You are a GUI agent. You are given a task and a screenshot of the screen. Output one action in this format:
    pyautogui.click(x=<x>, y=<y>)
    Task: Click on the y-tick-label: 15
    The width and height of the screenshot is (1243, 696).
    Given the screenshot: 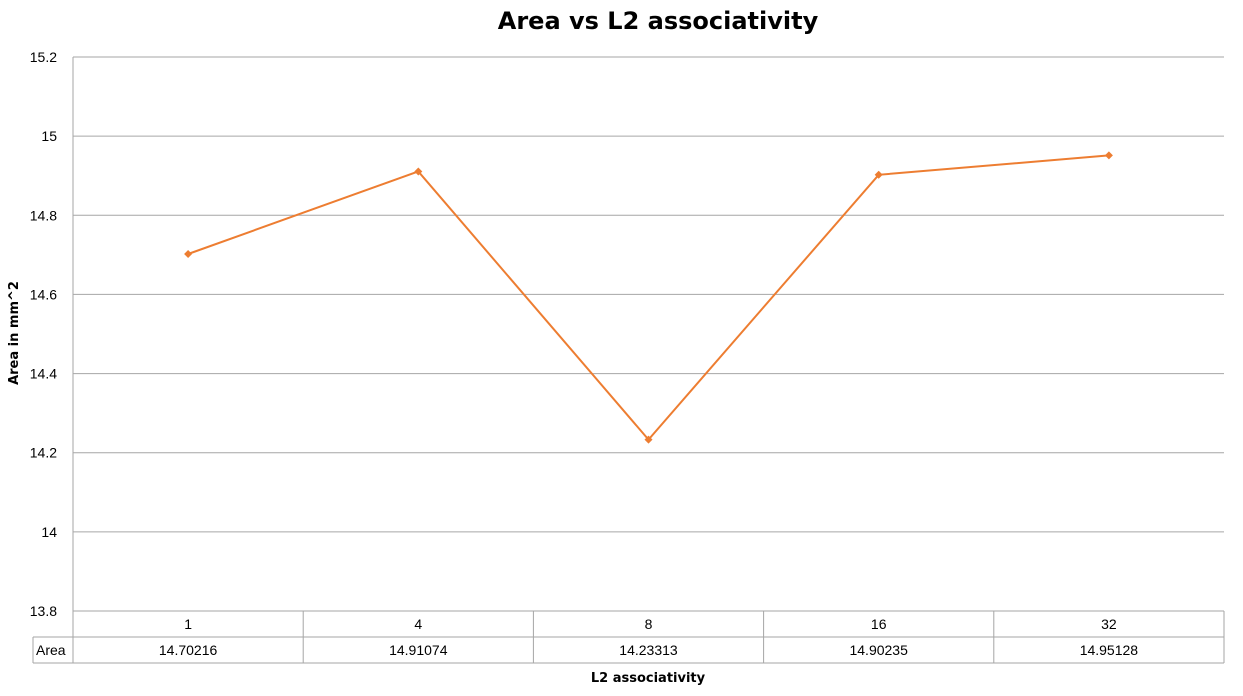 What is the action you would take?
    pyautogui.click(x=49, y=136)
    